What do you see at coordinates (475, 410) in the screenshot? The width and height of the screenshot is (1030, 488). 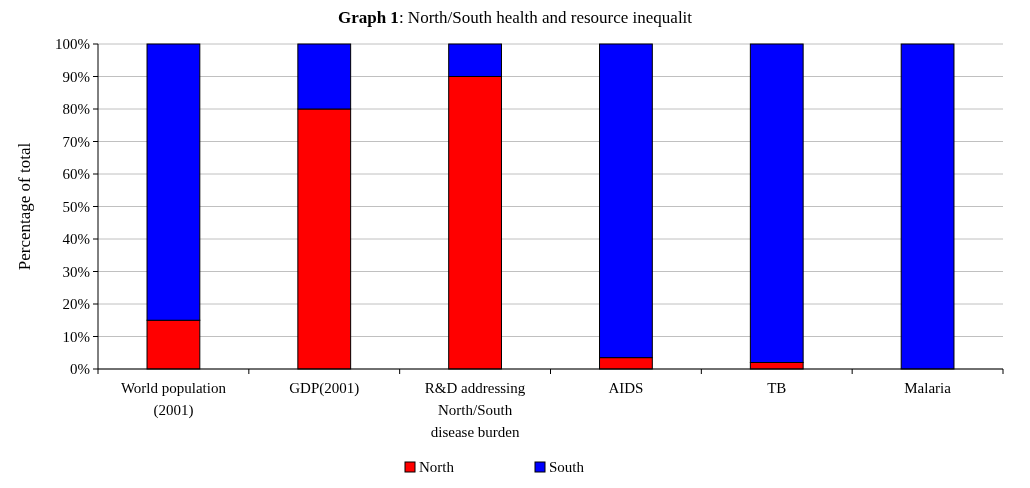 I see `x-tick-label: R&D addressing North/South disease burden` at bounding box center [475, 410].